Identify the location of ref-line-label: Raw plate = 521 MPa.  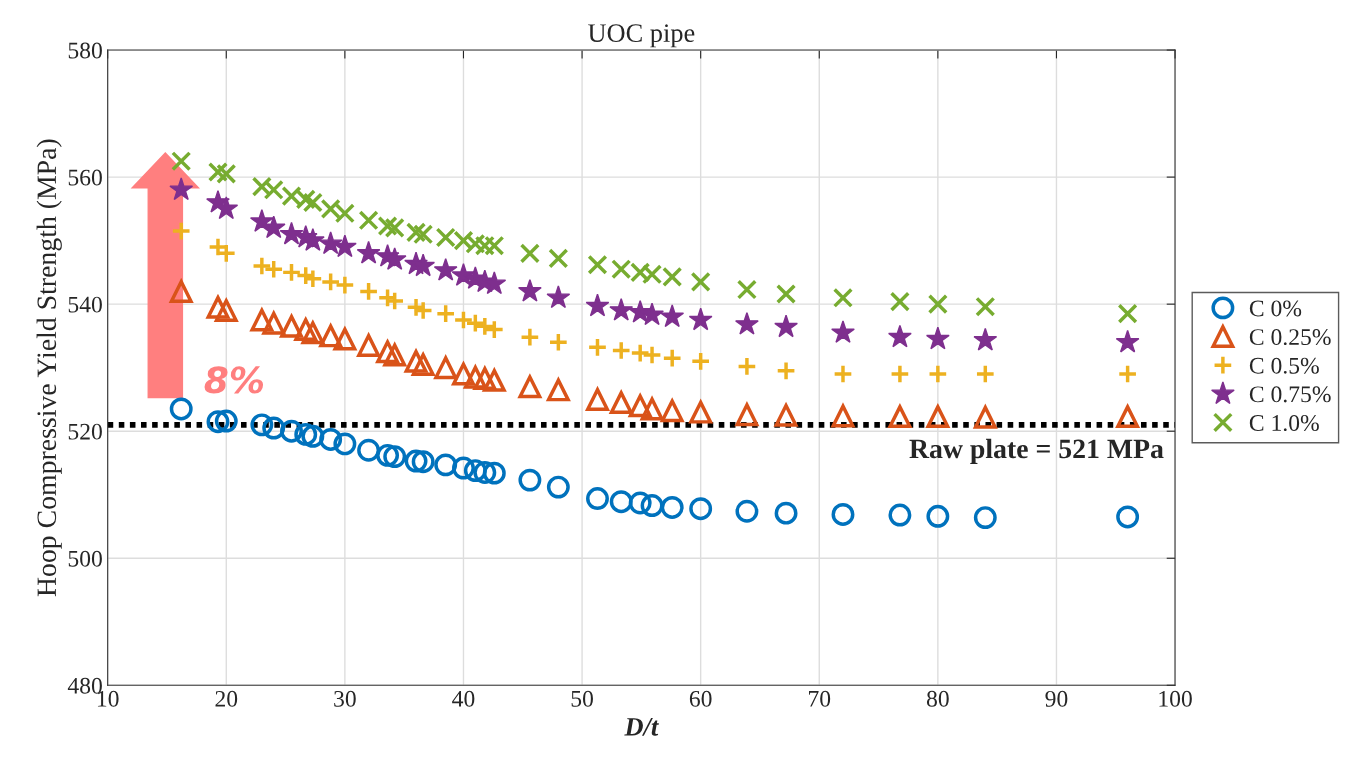
(1036, 451).